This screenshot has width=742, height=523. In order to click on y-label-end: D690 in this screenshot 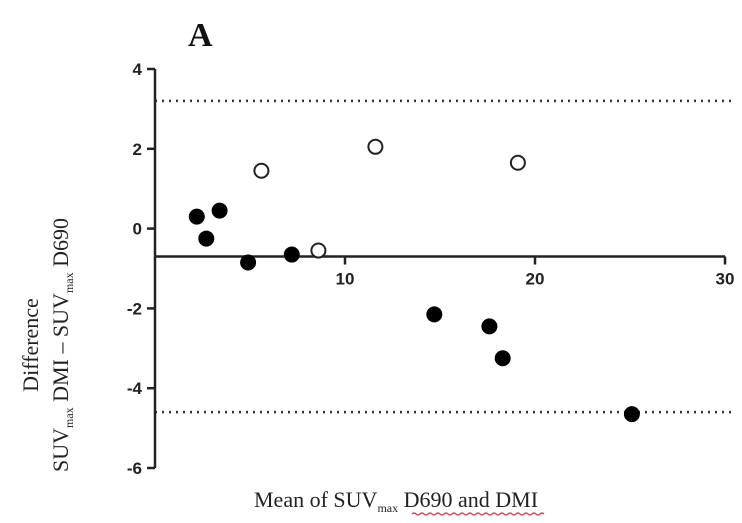, I will do `click(60, 245)`.